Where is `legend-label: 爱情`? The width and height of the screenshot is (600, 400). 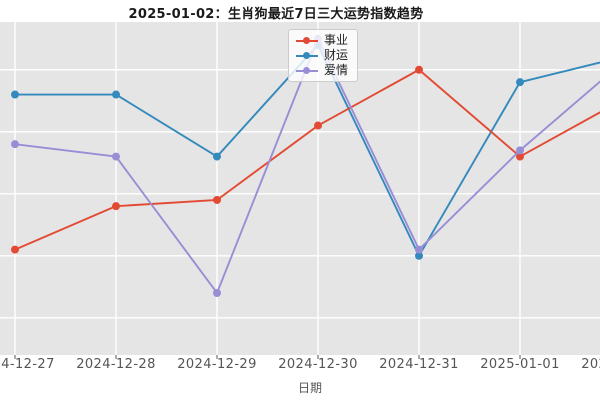
legend-label: 爱情 is located at coordinates (336, 70).